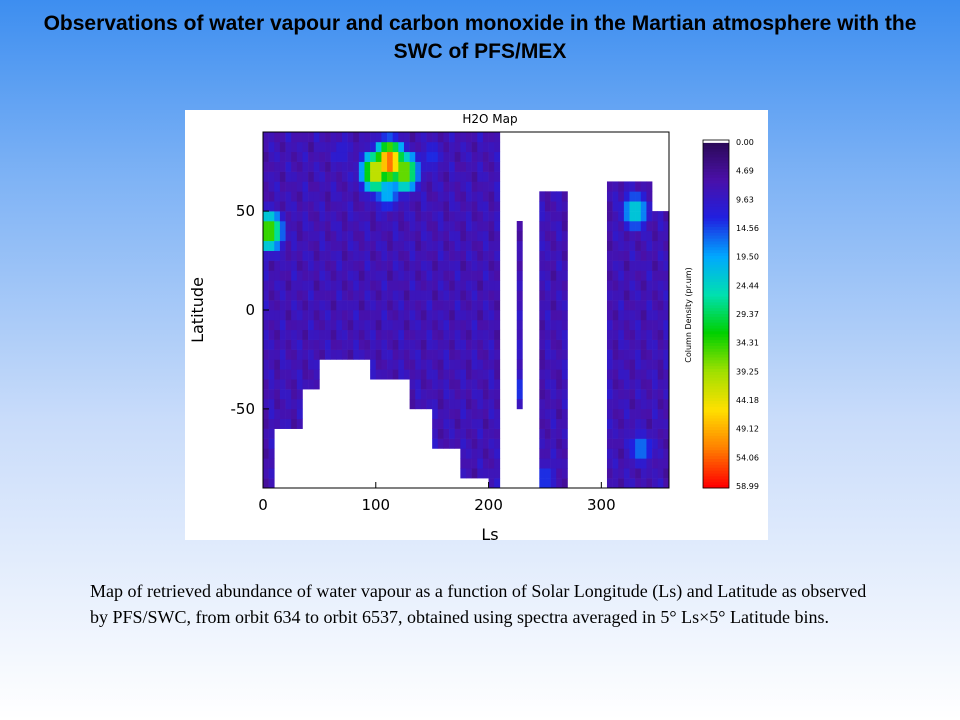  I want to click on y-tick-label: 50, so click(245, 211).